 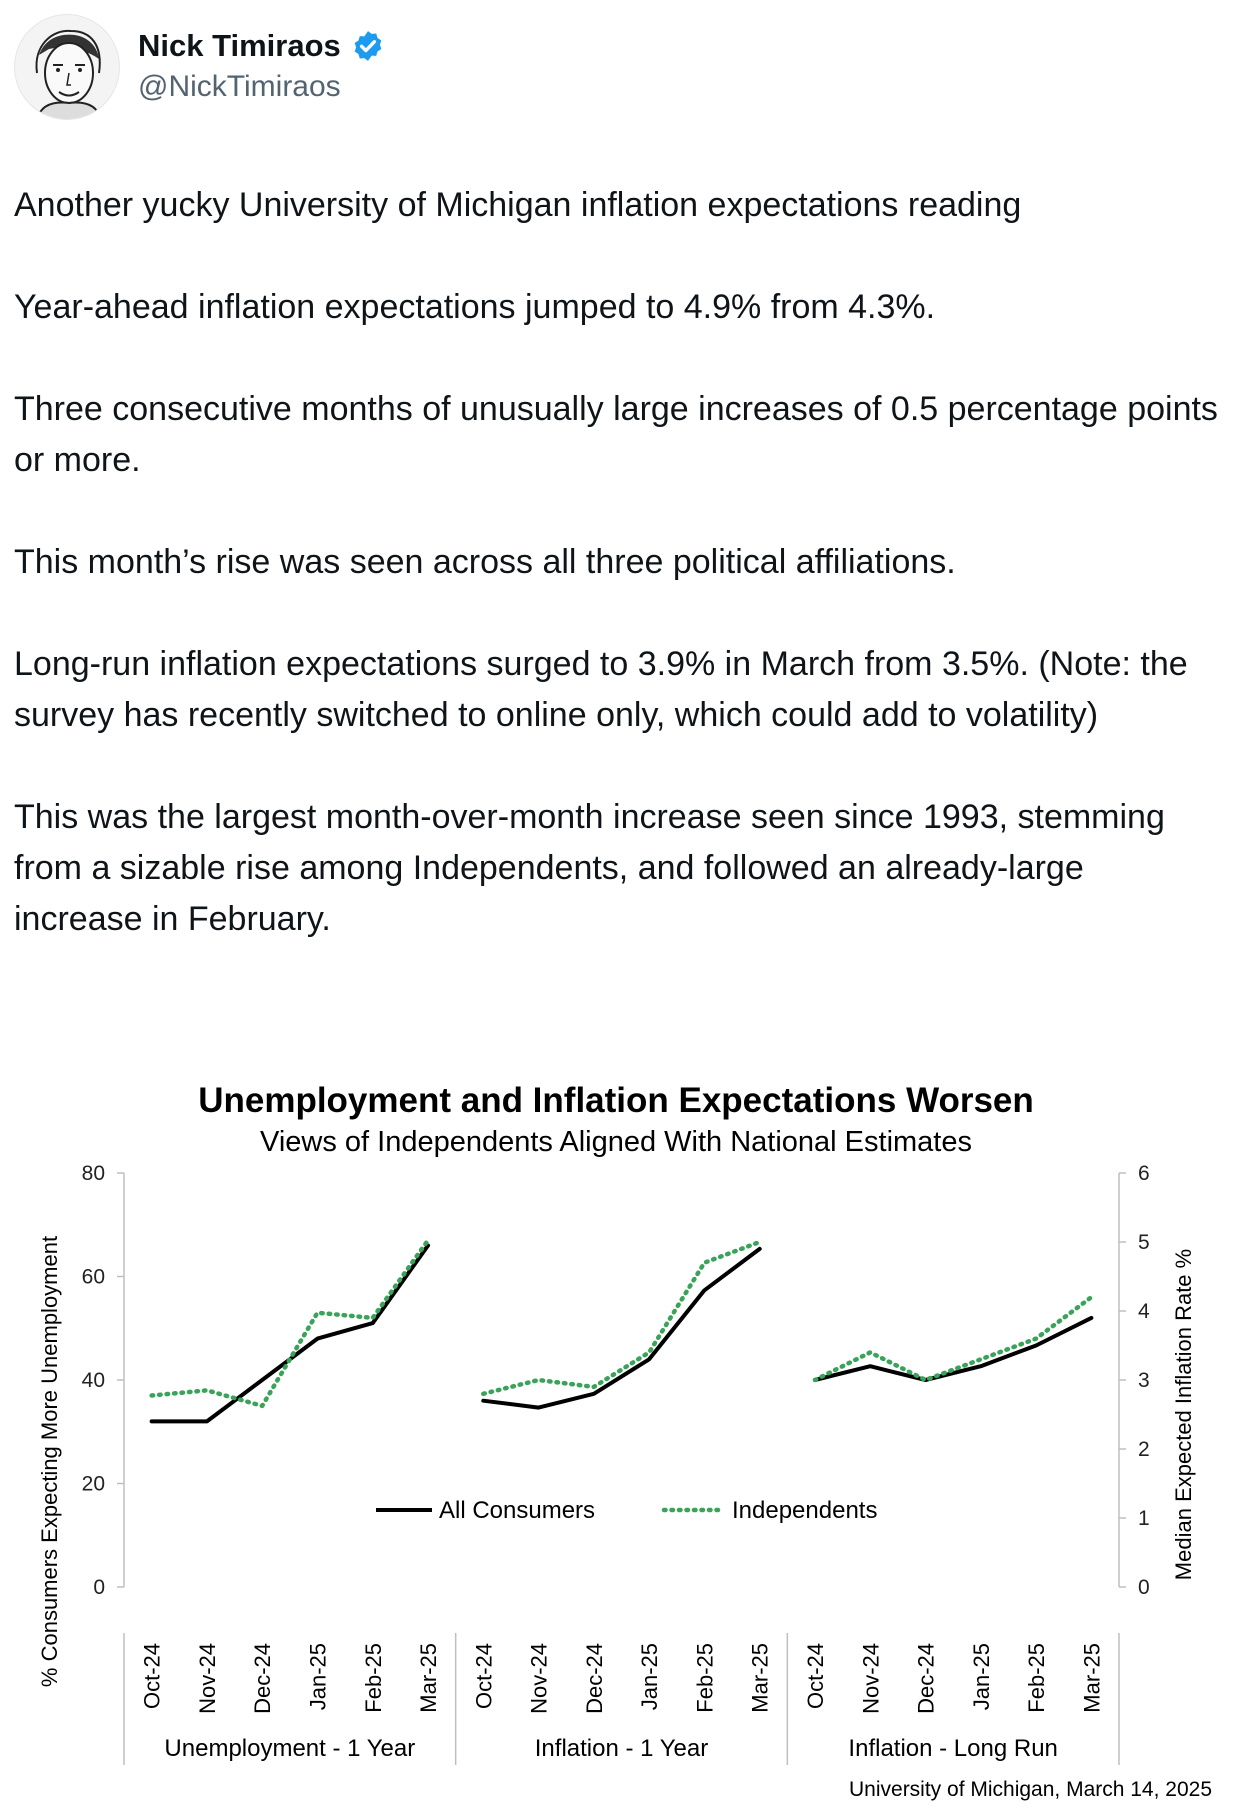 I want to click on avatar, so click(x=67, y=67).